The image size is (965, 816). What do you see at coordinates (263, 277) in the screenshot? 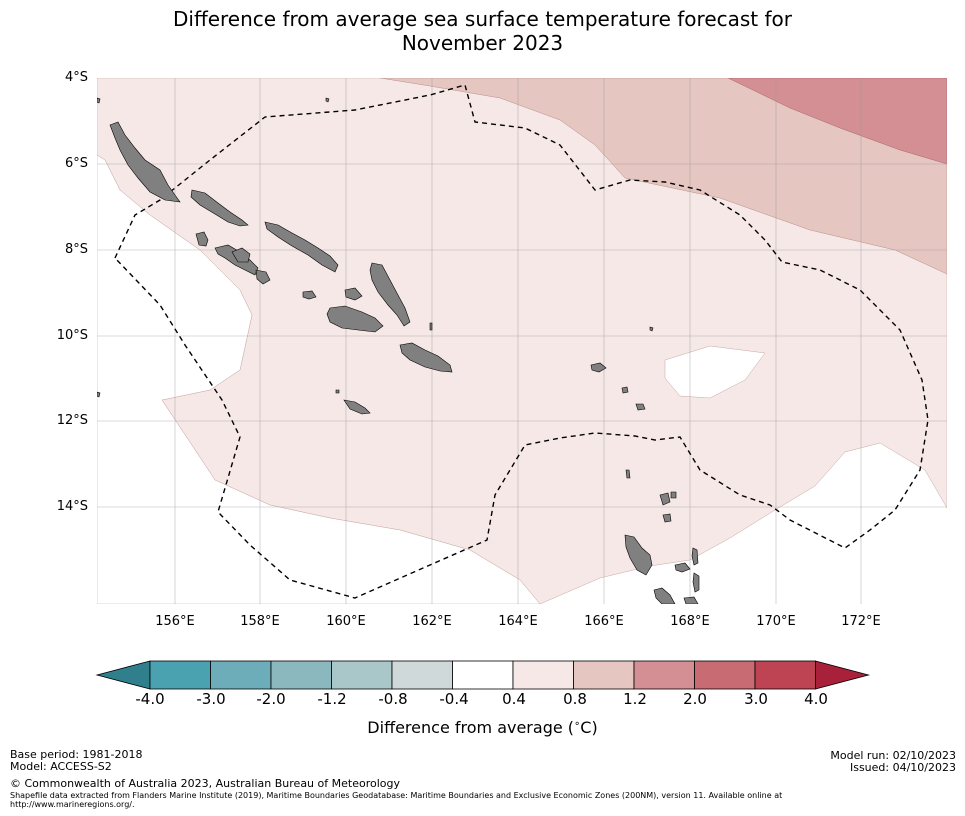
I see `island-rendova` at bounding box center [263, 277].